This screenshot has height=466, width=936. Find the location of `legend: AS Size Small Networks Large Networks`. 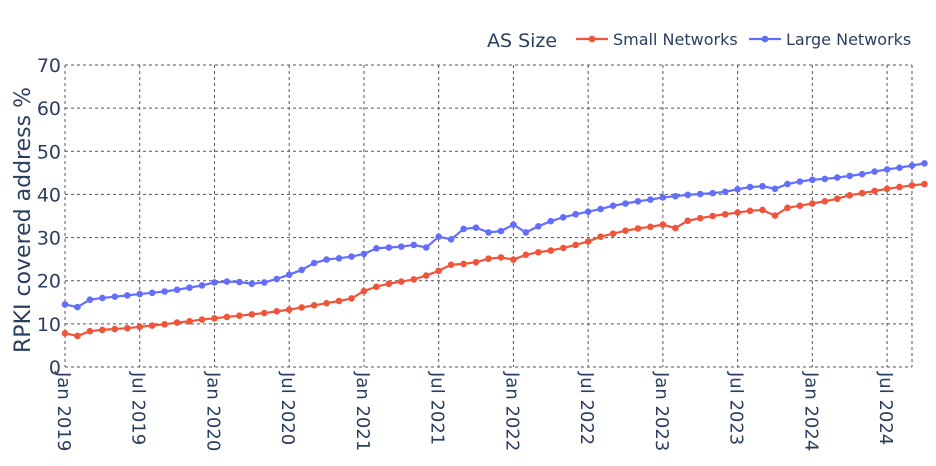

legend: AS Size Small Networks Large Networks is located at coordinates (699, 41).